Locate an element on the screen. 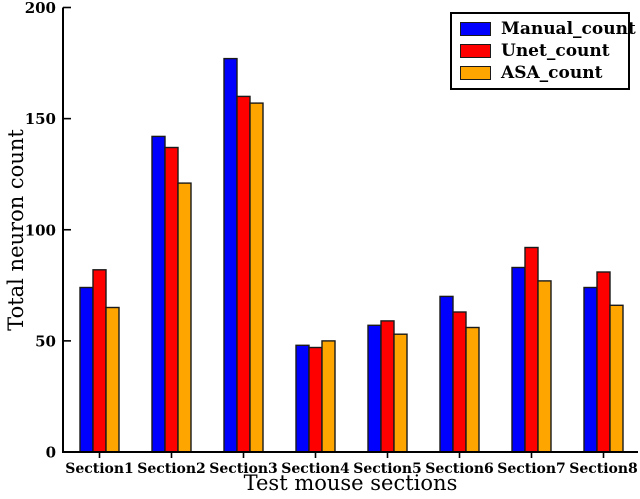  bar-section8-asa_count is located at coordinates (616, 378).